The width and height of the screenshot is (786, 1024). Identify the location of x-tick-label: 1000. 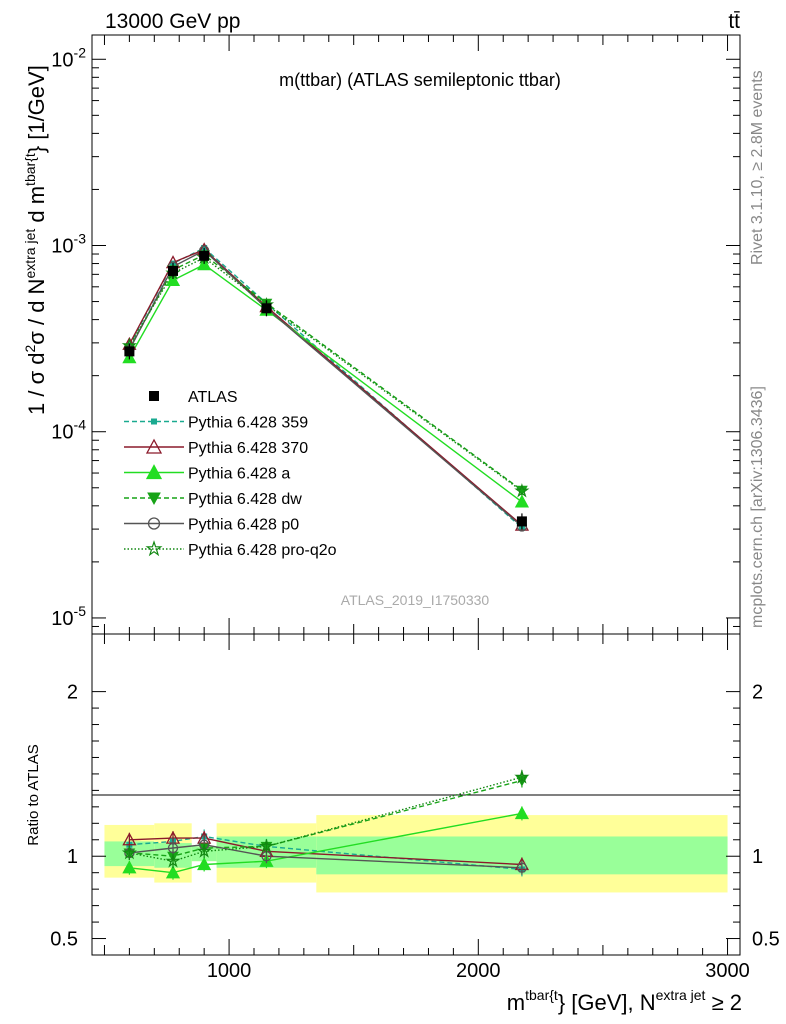
(229, 971).